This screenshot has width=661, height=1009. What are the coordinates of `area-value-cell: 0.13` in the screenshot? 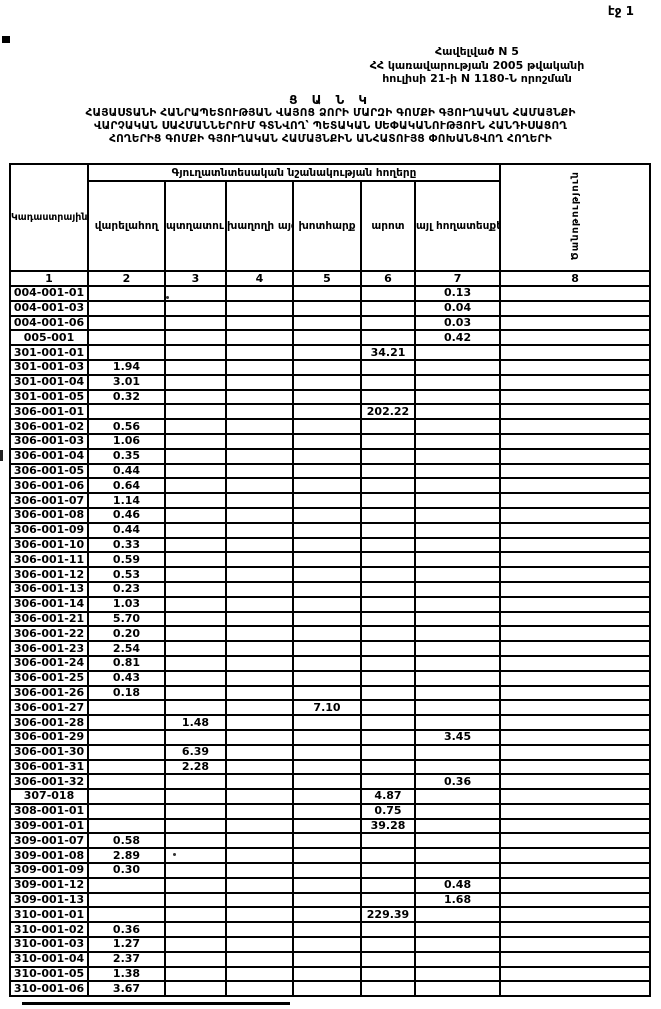 It's located at (457, 293).